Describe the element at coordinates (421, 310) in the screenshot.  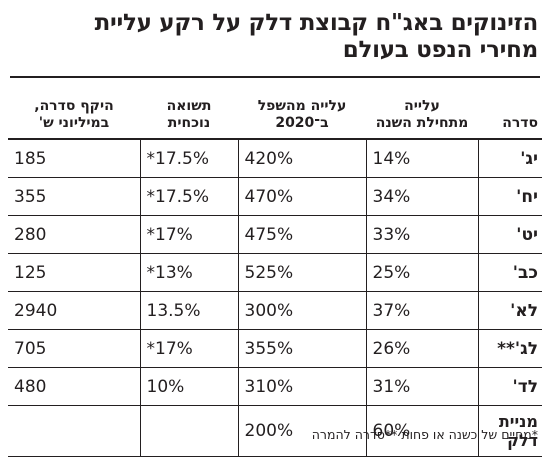
I see `cell-ytd: 37%` at that location.